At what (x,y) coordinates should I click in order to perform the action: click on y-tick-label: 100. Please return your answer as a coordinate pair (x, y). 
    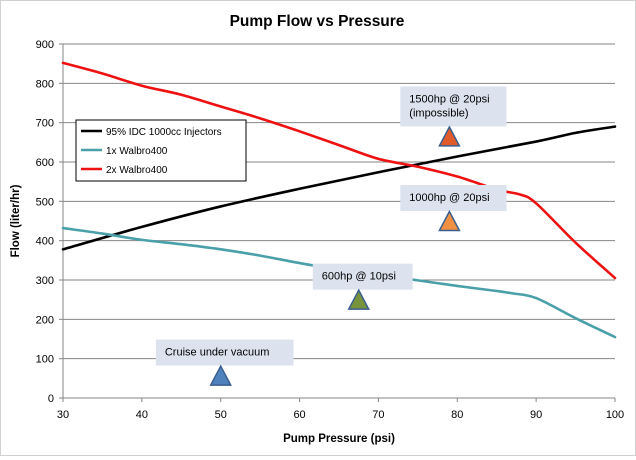
    Looking at the image, I should click on (45, 360).